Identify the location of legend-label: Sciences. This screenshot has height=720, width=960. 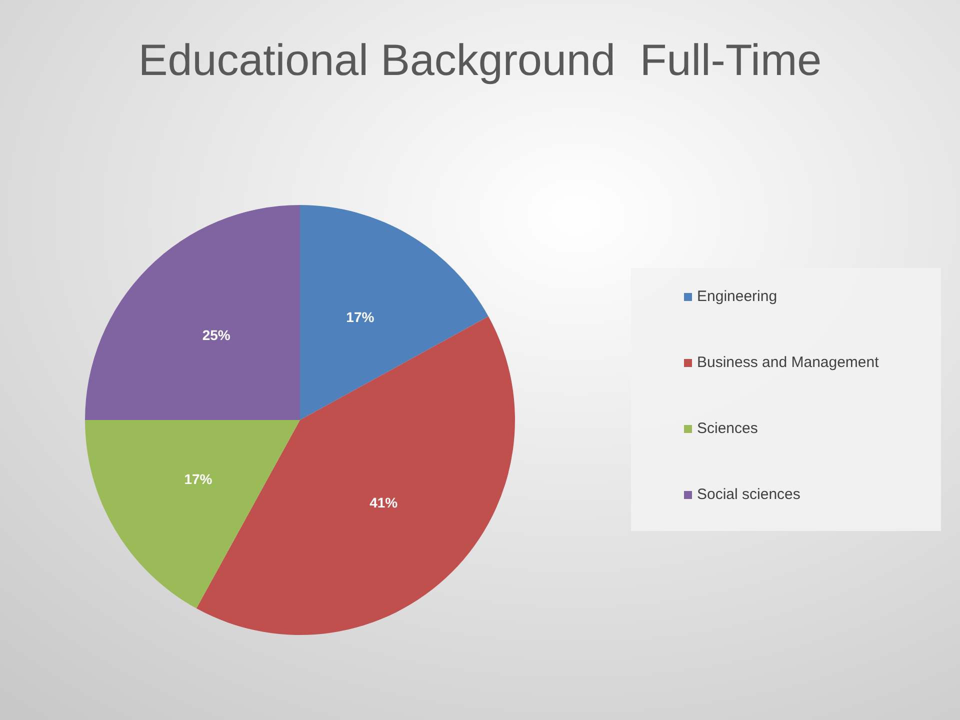
(727, 428).